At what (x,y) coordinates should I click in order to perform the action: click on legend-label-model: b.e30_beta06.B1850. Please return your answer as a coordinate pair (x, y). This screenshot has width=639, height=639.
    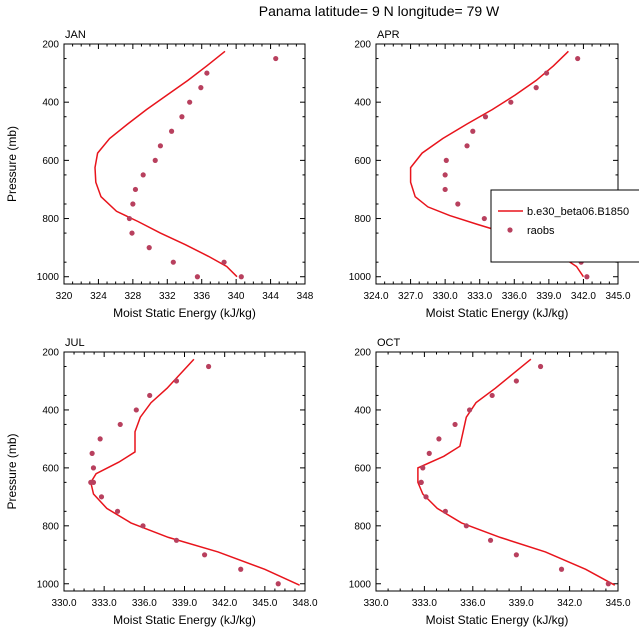
    Looking at the image, I should click on (578, 212).